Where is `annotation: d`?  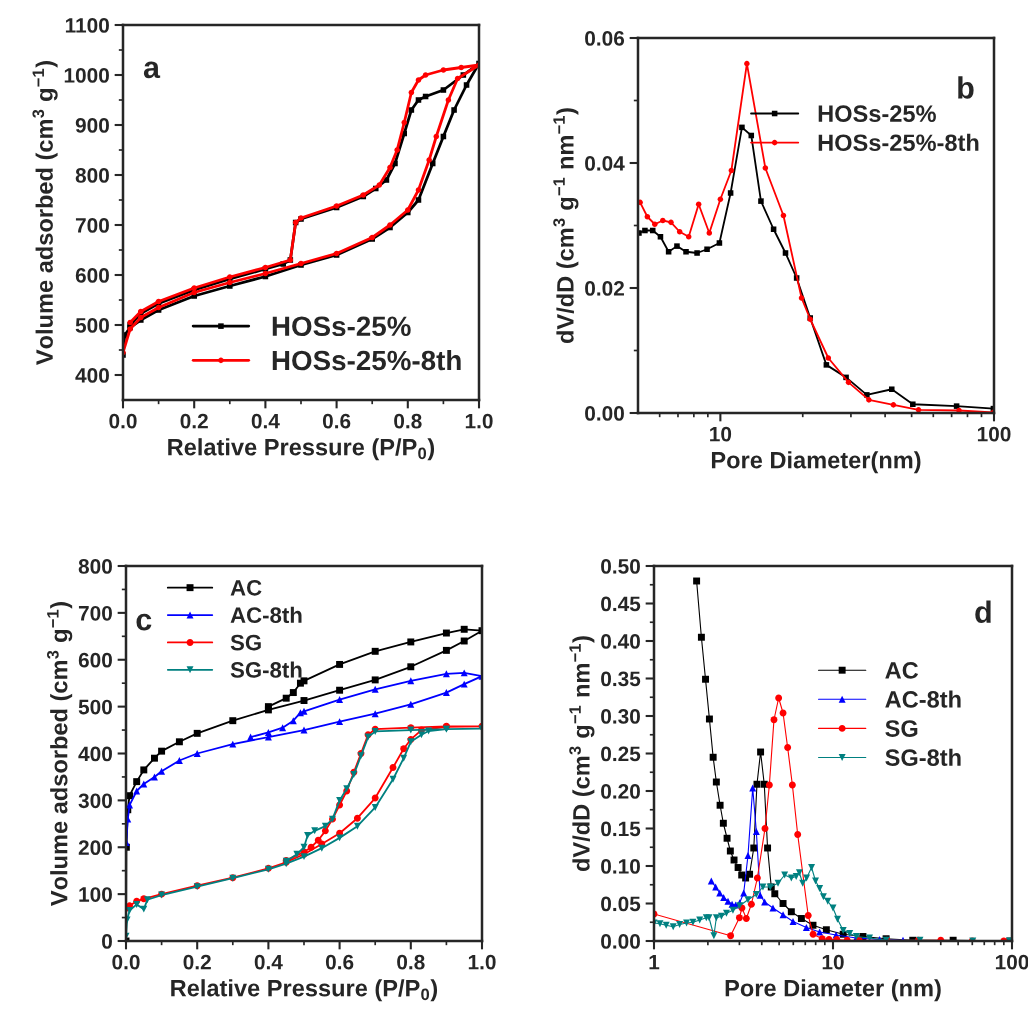 annotation: d is located at coordinates (983, 611).